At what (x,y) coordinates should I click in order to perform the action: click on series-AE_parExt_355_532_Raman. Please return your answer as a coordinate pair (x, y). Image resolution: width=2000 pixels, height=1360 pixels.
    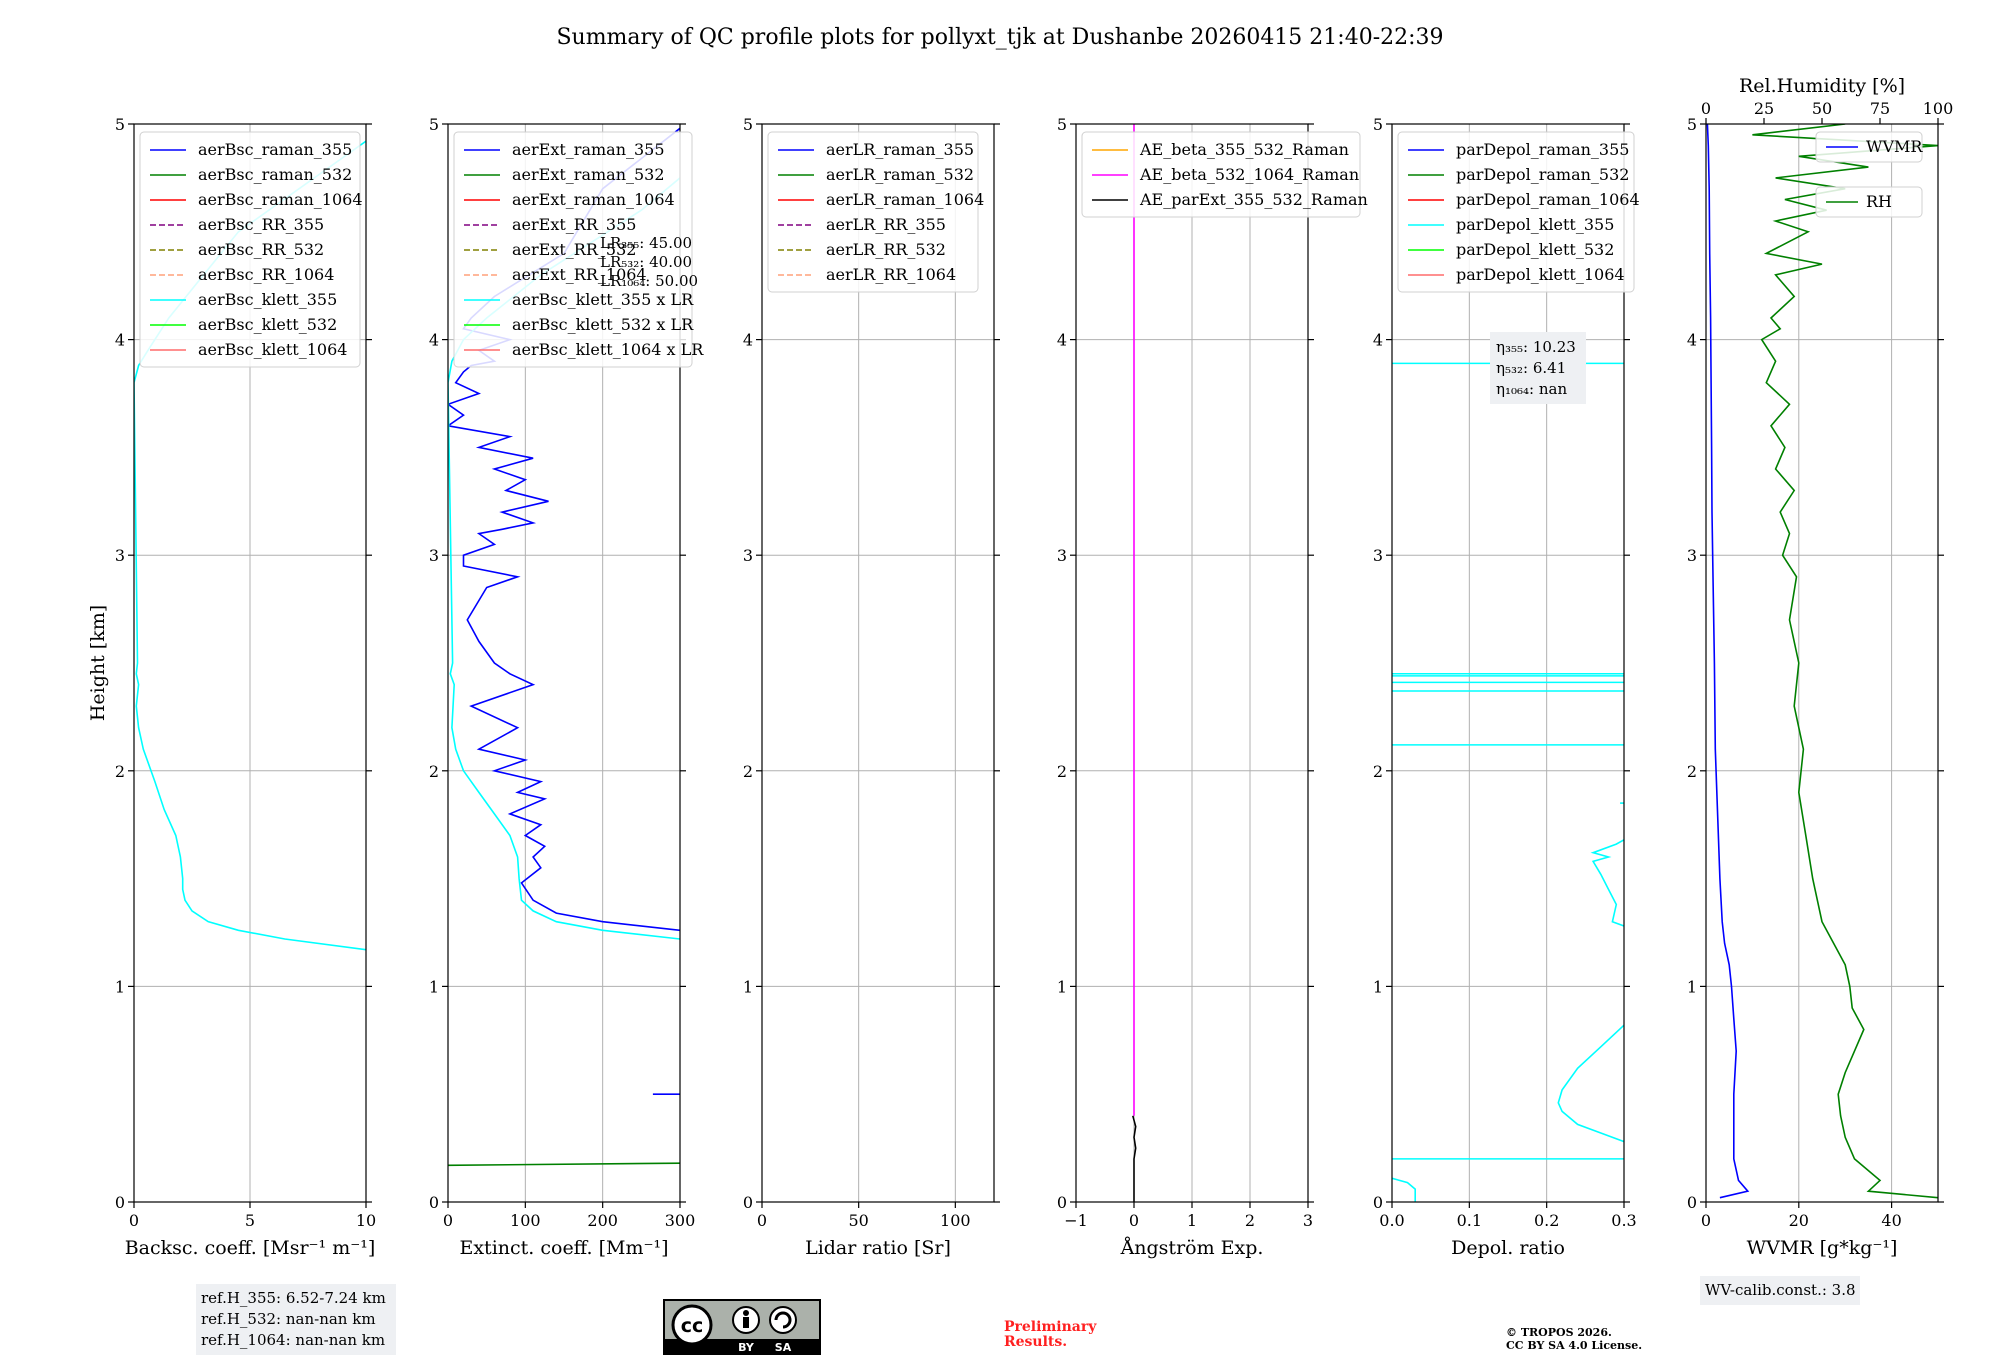
    Looking at the image, I should click on (1134, 1158).